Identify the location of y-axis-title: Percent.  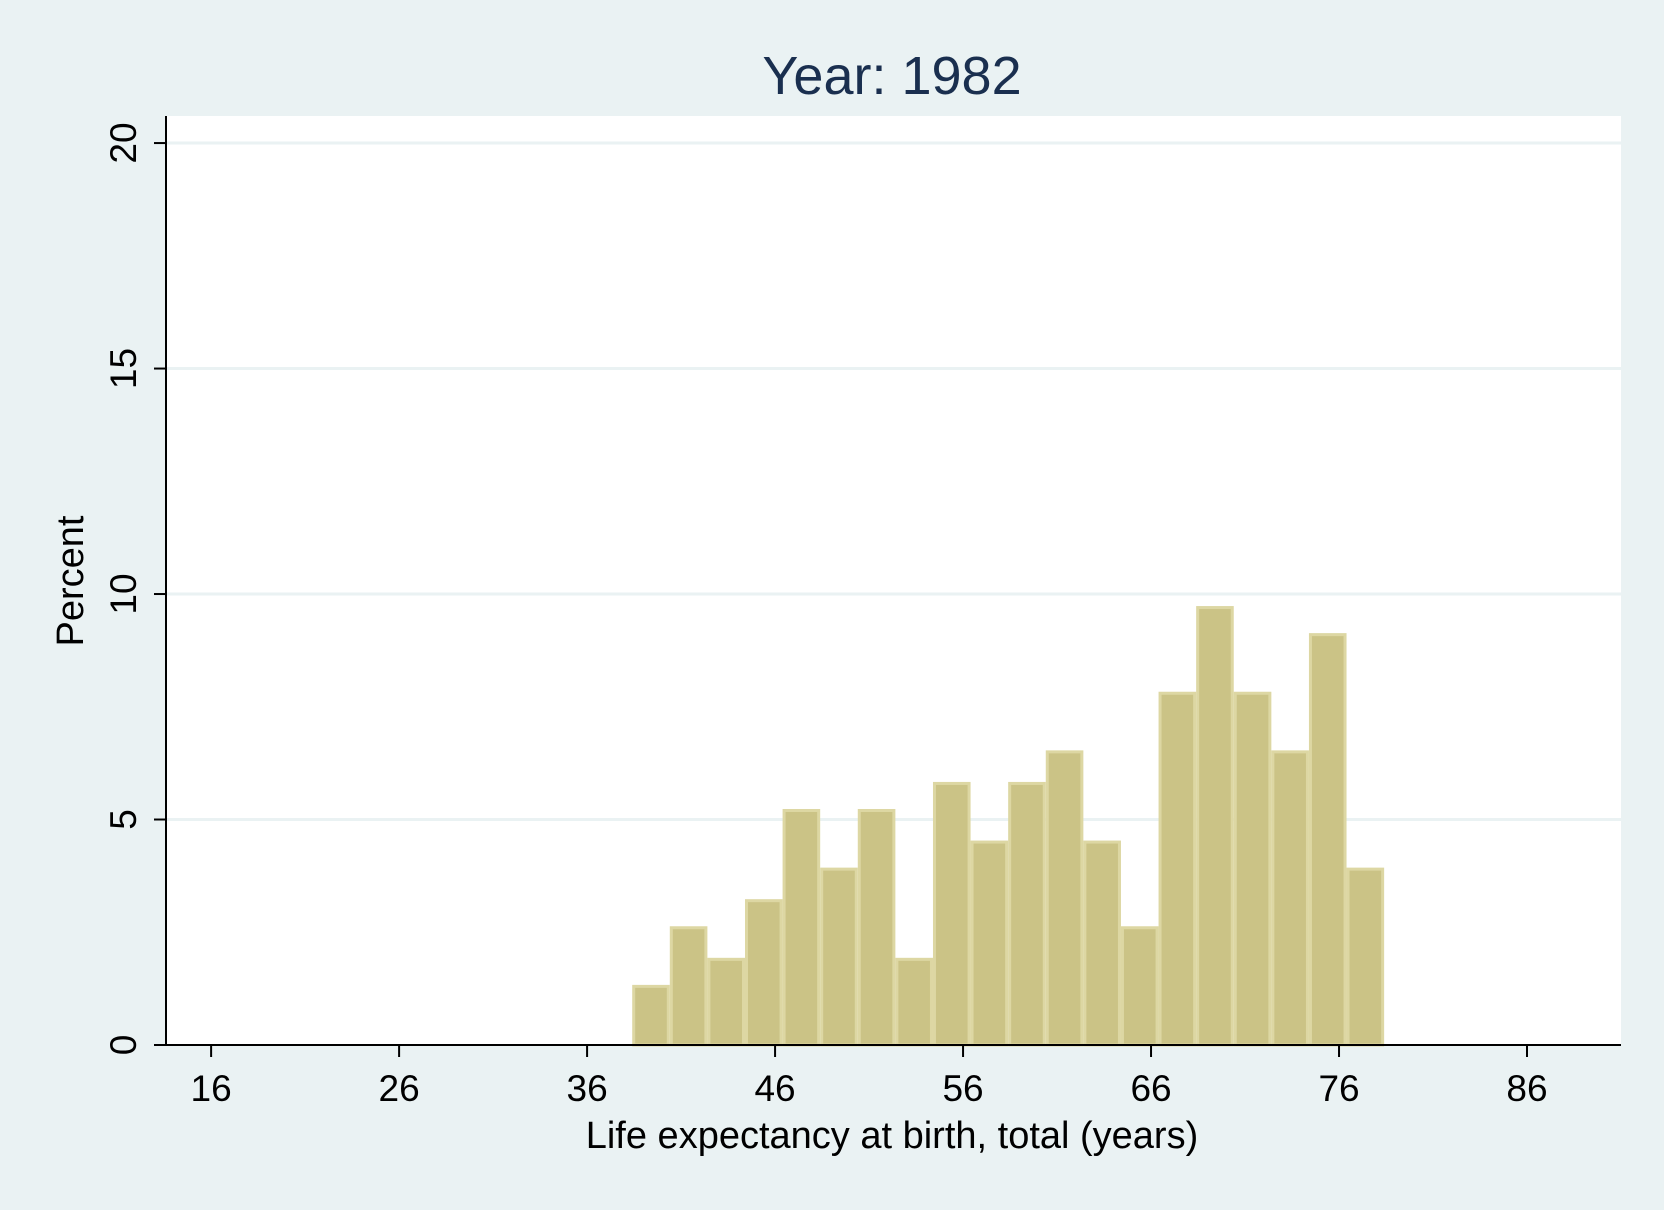
(71, 580).